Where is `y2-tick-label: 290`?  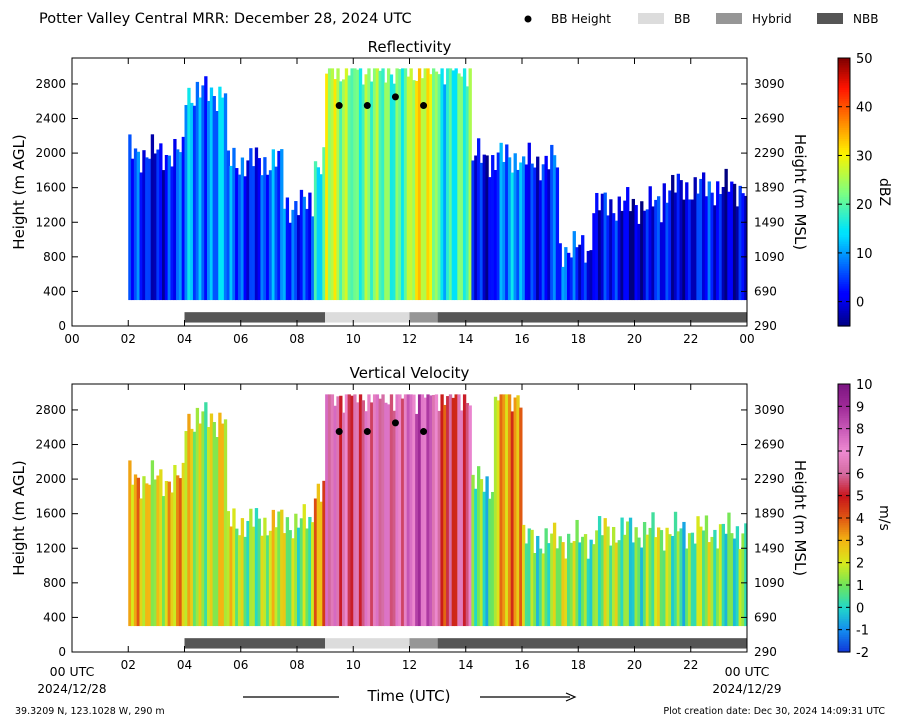 y2-tick-label: 290 is located at coordinates (765, 326).